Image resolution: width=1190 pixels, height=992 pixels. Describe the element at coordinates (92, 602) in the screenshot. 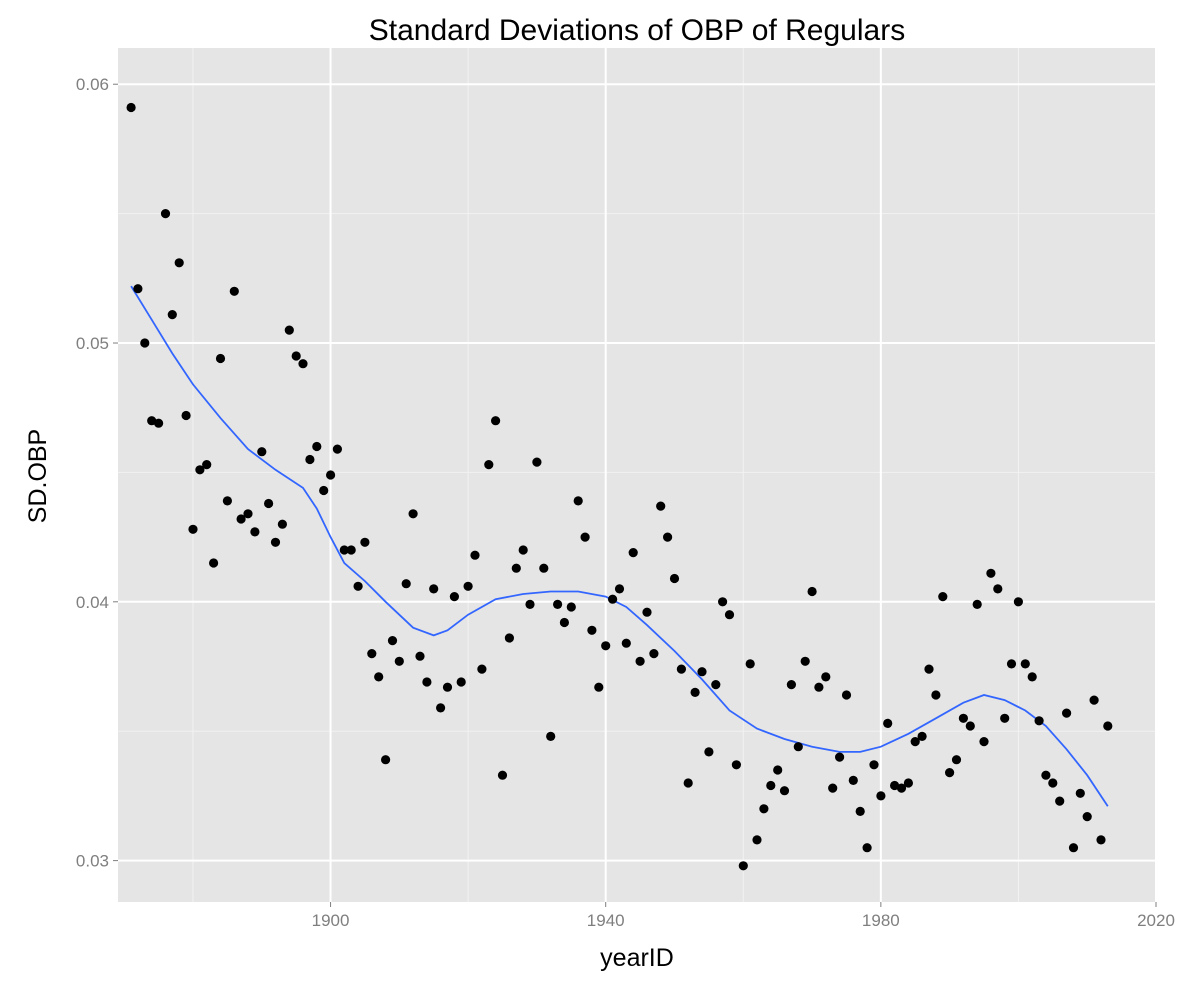

I see `y-tick-label: 0.04` at that location.